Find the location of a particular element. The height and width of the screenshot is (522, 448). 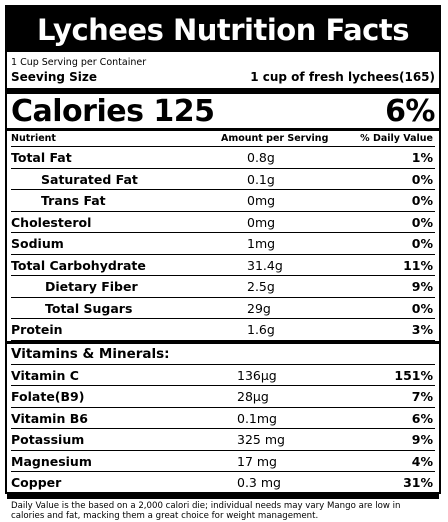

label-title: Lychees Nutrition Facts is located at coordinates (223, 29).